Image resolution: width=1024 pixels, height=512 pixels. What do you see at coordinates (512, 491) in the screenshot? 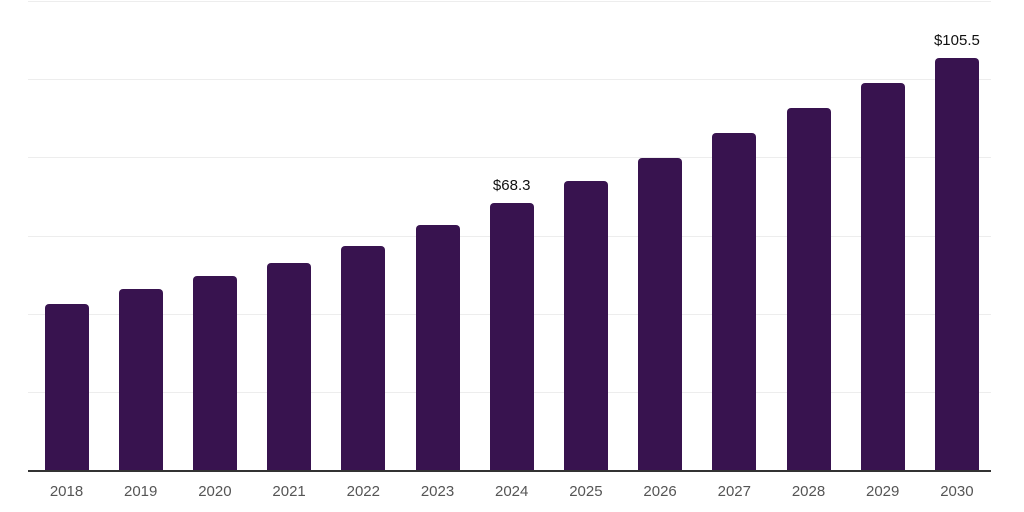
I see `x-tick-label-2024: 2024` at bounding box center [512, 491].